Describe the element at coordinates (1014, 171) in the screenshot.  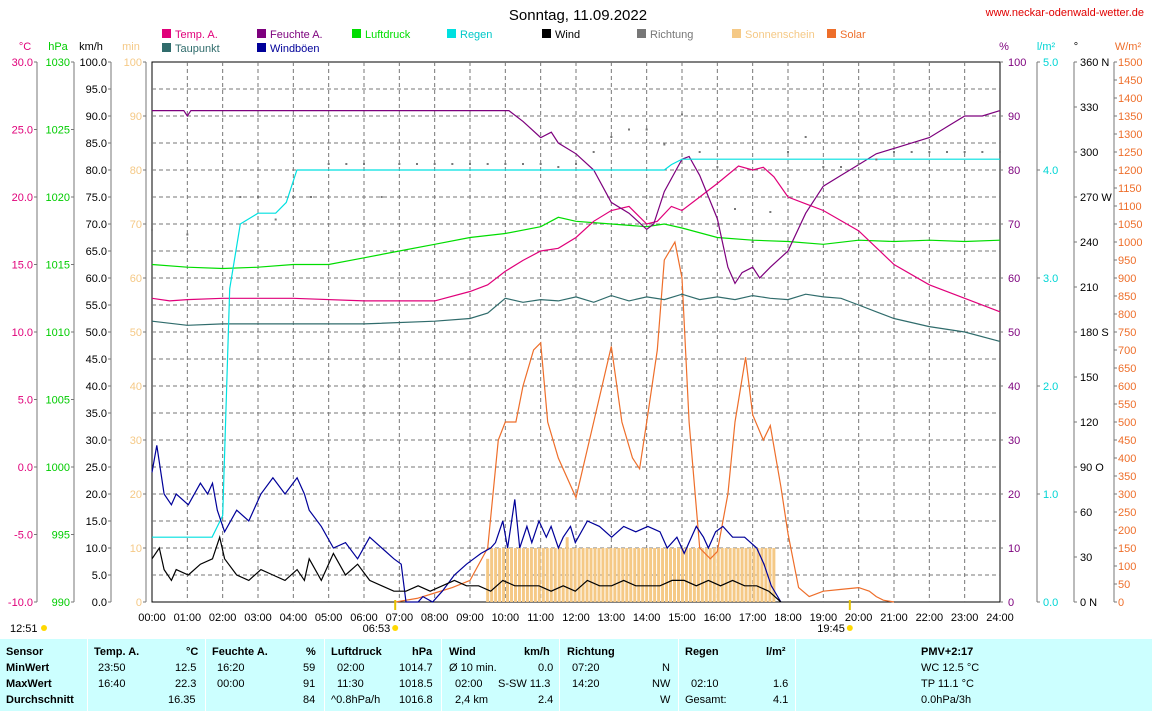
I see `hum-tick-label: 80` at that location.